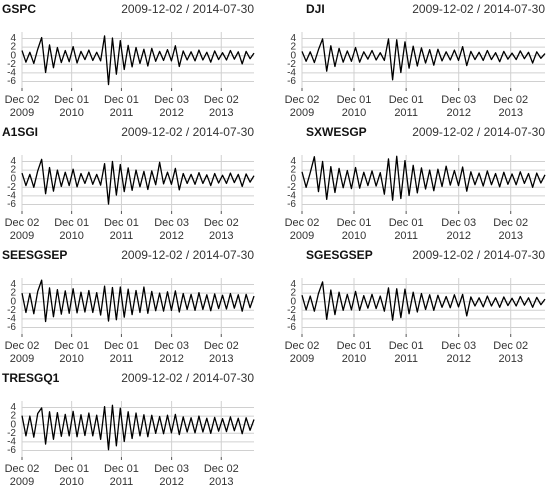  What do you see at coordinates (315, 9) in the screenshot?
I see `panel-title: DJI` at bounding box center [315, 9].